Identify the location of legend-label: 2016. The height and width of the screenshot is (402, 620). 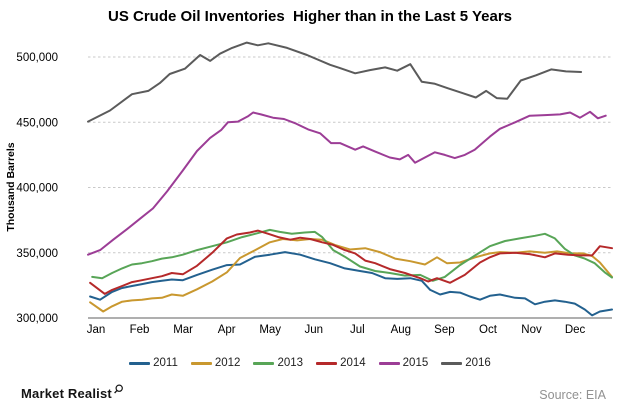
(478, 363).